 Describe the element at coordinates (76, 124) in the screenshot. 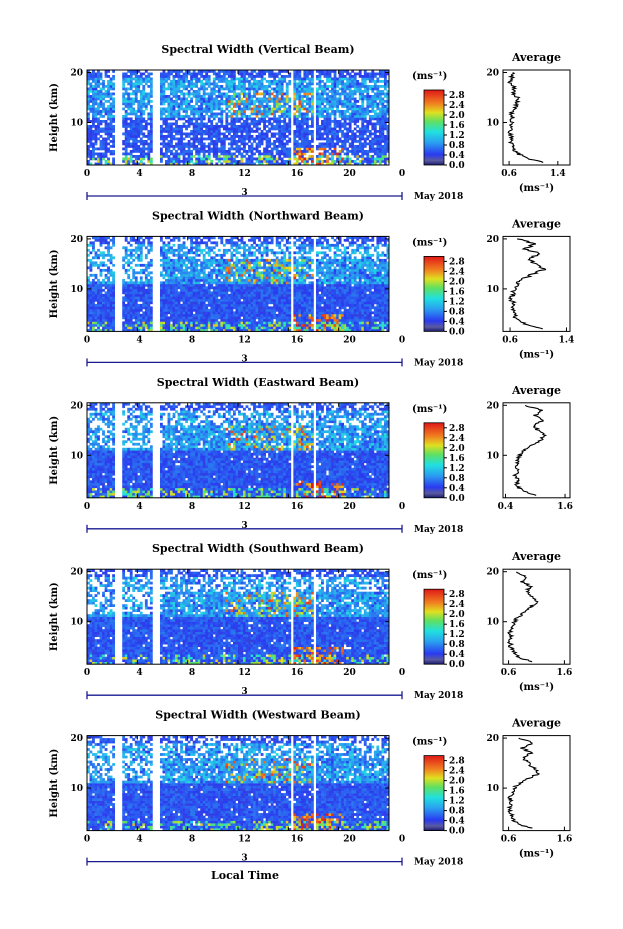

I see `y-tick-label: 10` at that location.